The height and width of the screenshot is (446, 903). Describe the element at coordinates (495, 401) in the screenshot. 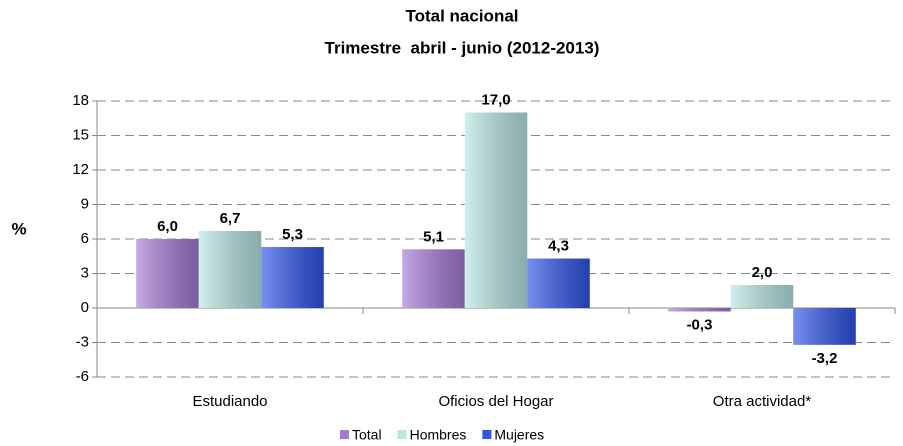

I see `x-tick-label: Oficios del Hogar` at that location.